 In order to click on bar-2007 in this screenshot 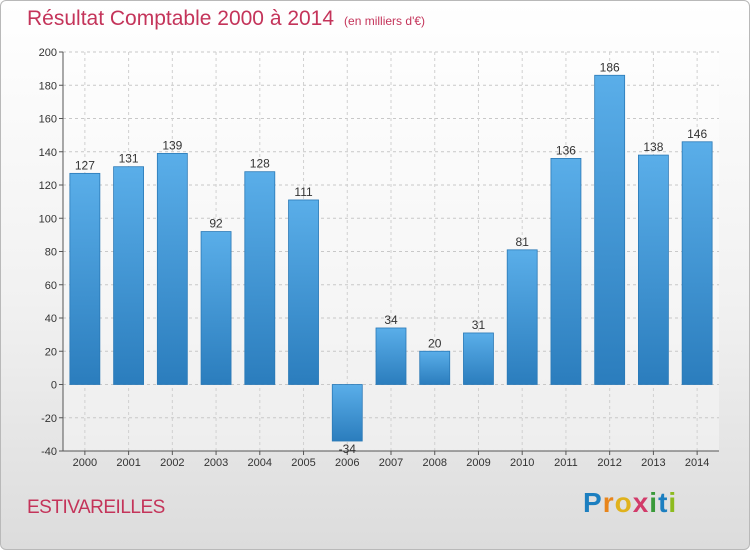, I will do `click(391, 356)`.